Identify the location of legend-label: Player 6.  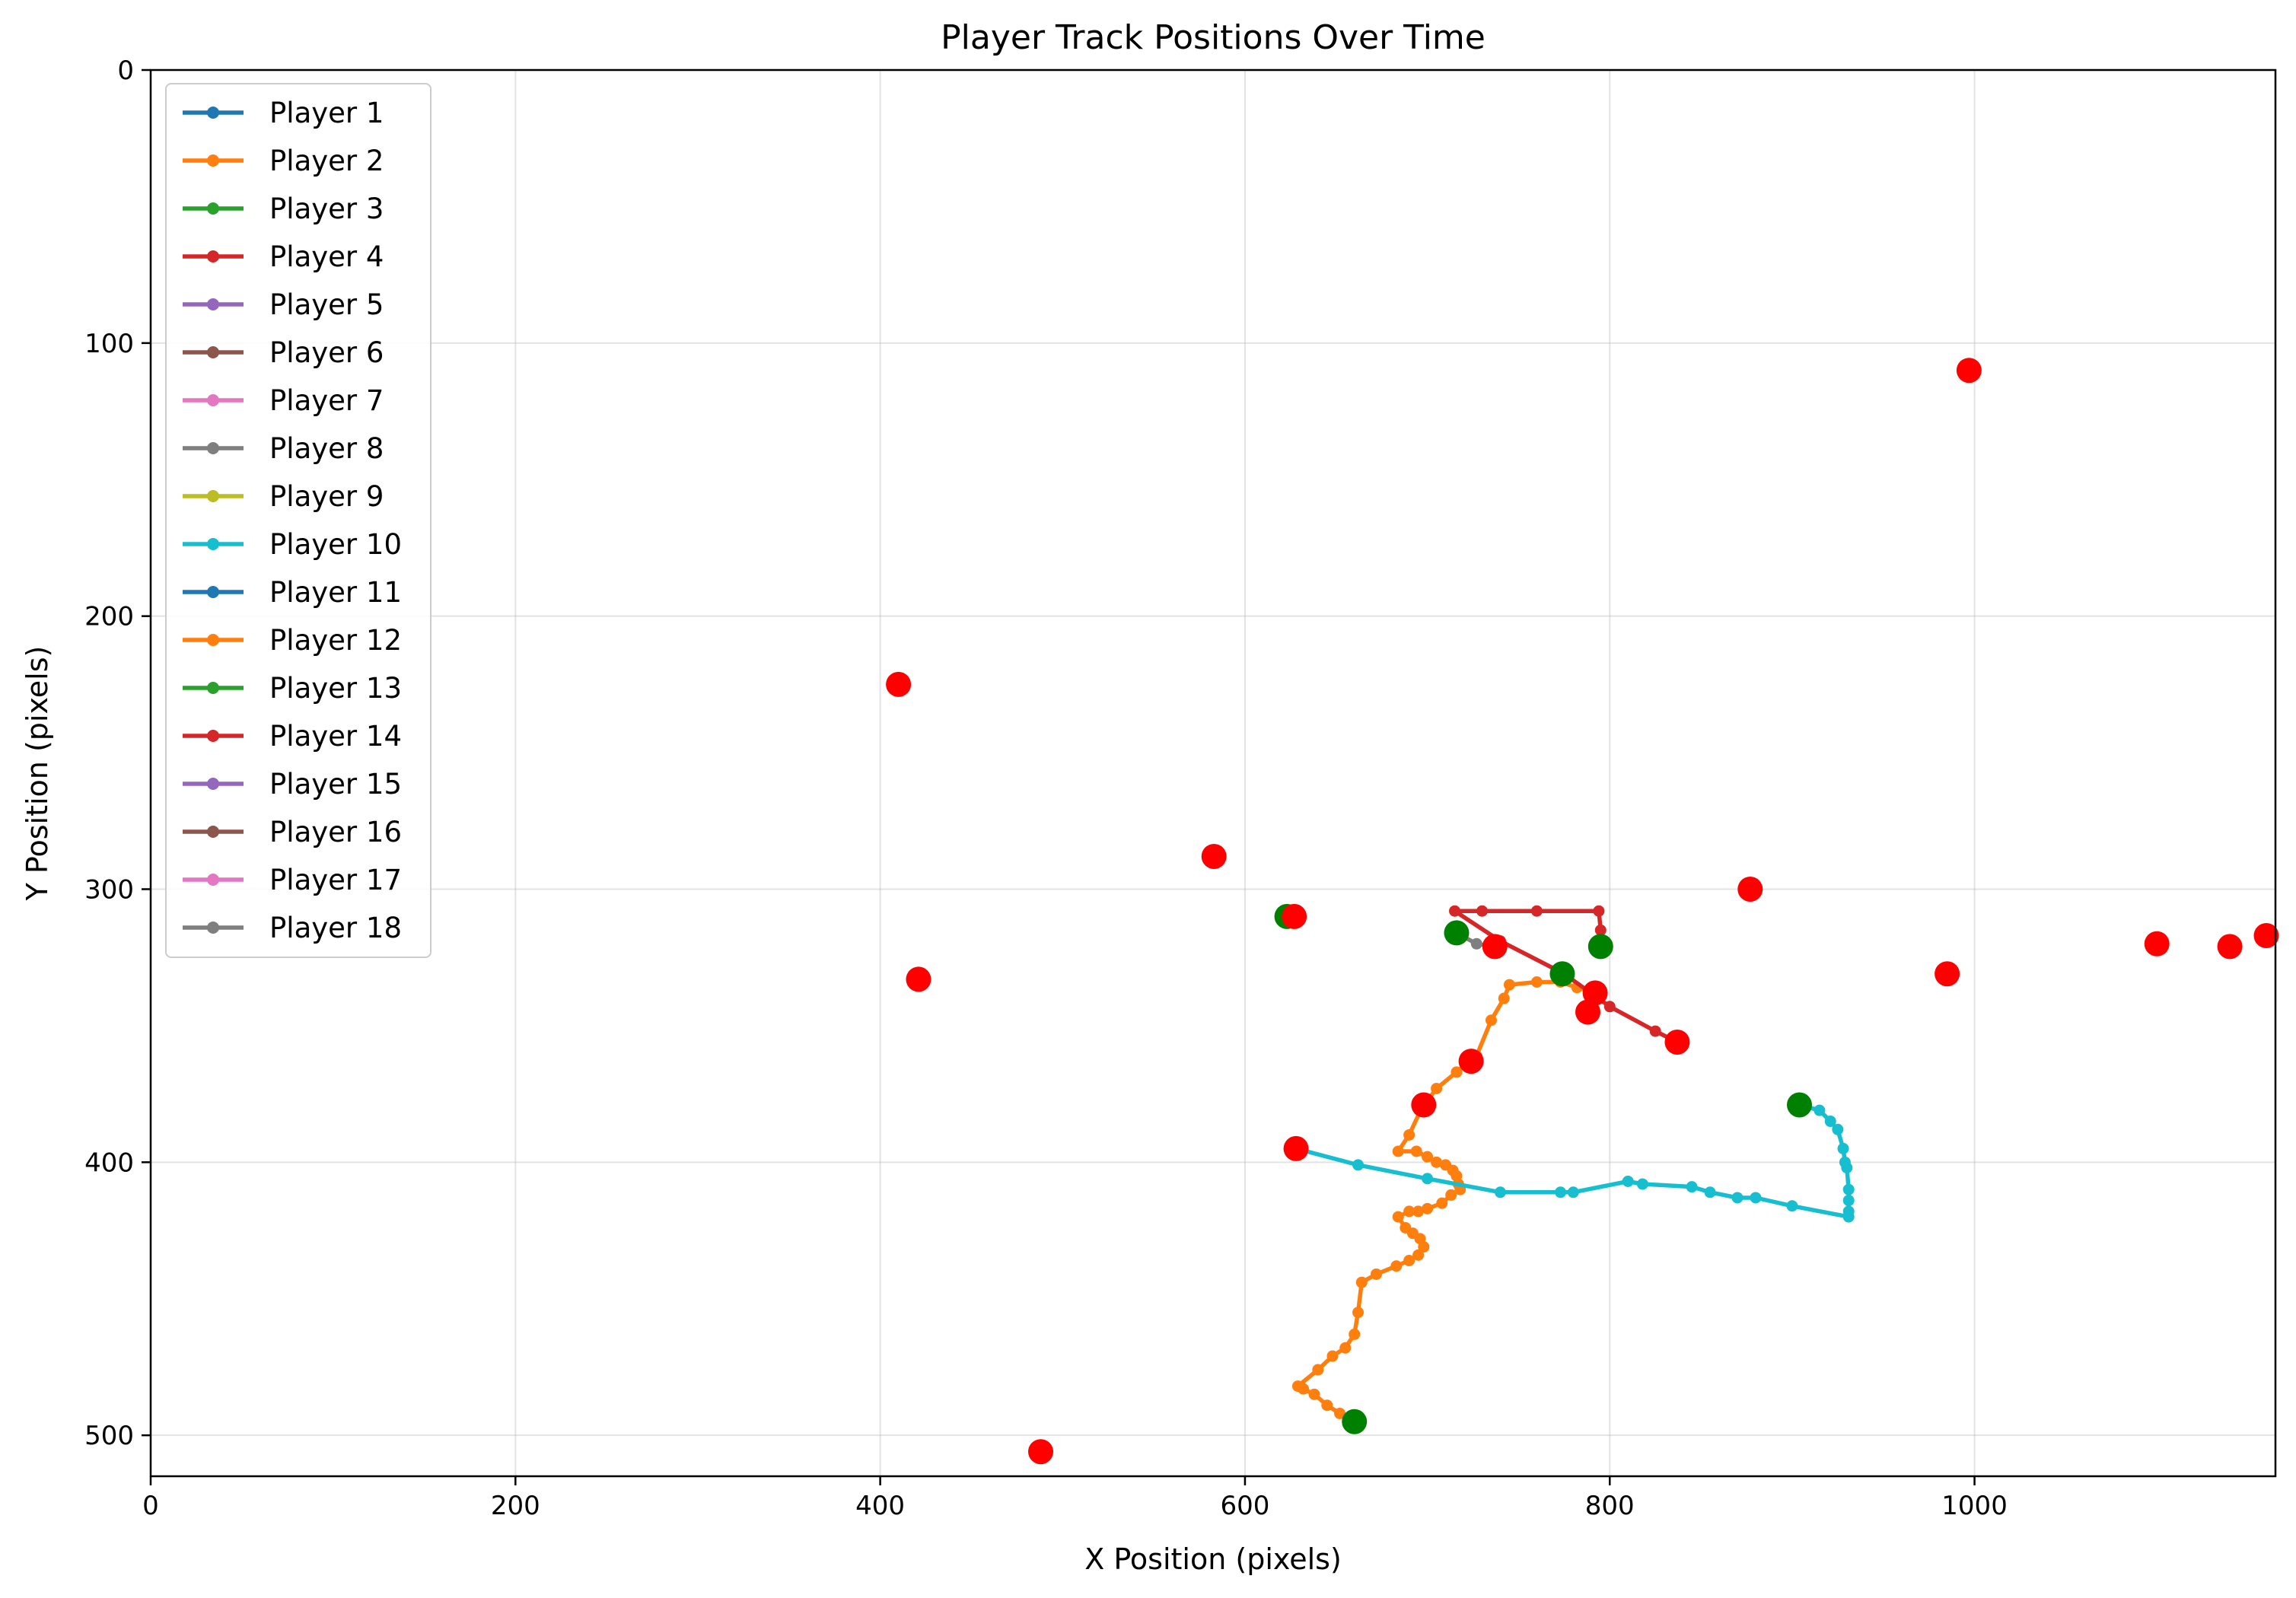
(326, 352).